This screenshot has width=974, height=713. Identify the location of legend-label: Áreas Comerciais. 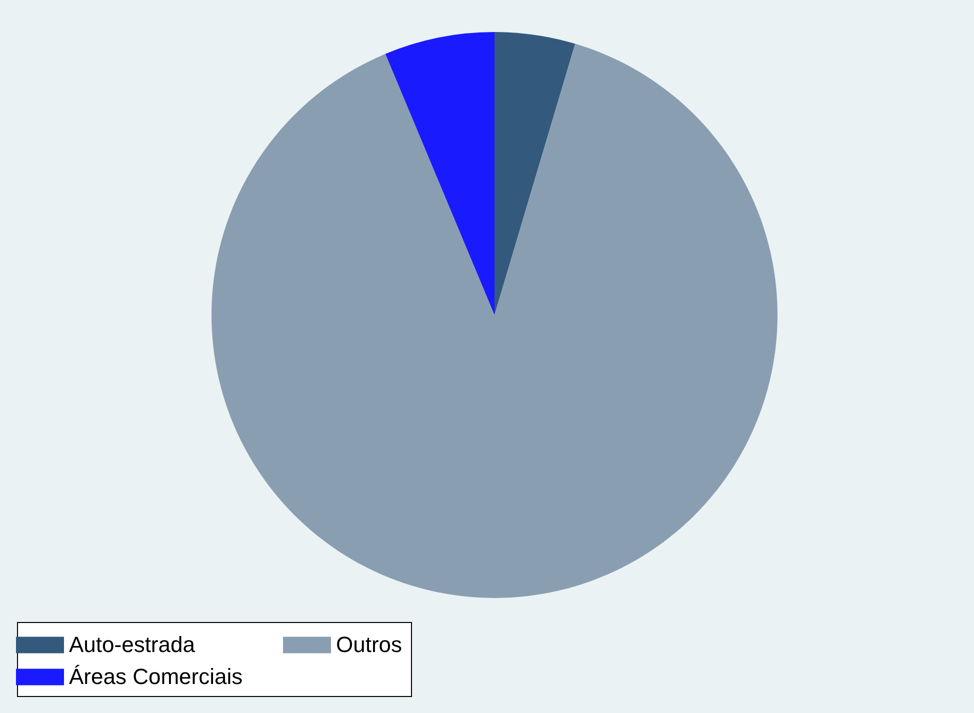
(156, 676).